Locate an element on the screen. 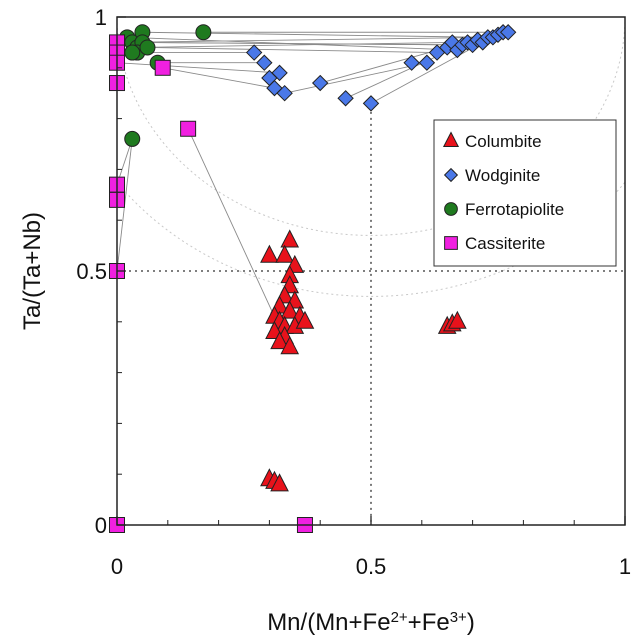 The image size is (635, 642). legend-wodginite-marker is located at coordinates (451, 175).